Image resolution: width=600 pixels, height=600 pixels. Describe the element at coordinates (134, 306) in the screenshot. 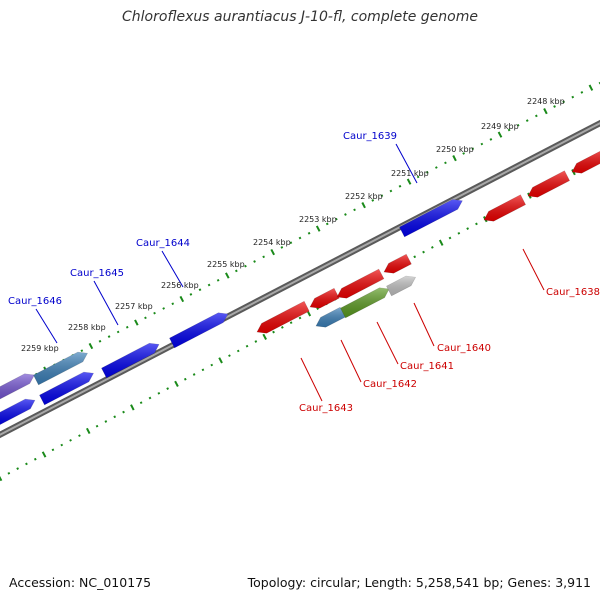

I see `scale-label: 2257 kbp` at that location.